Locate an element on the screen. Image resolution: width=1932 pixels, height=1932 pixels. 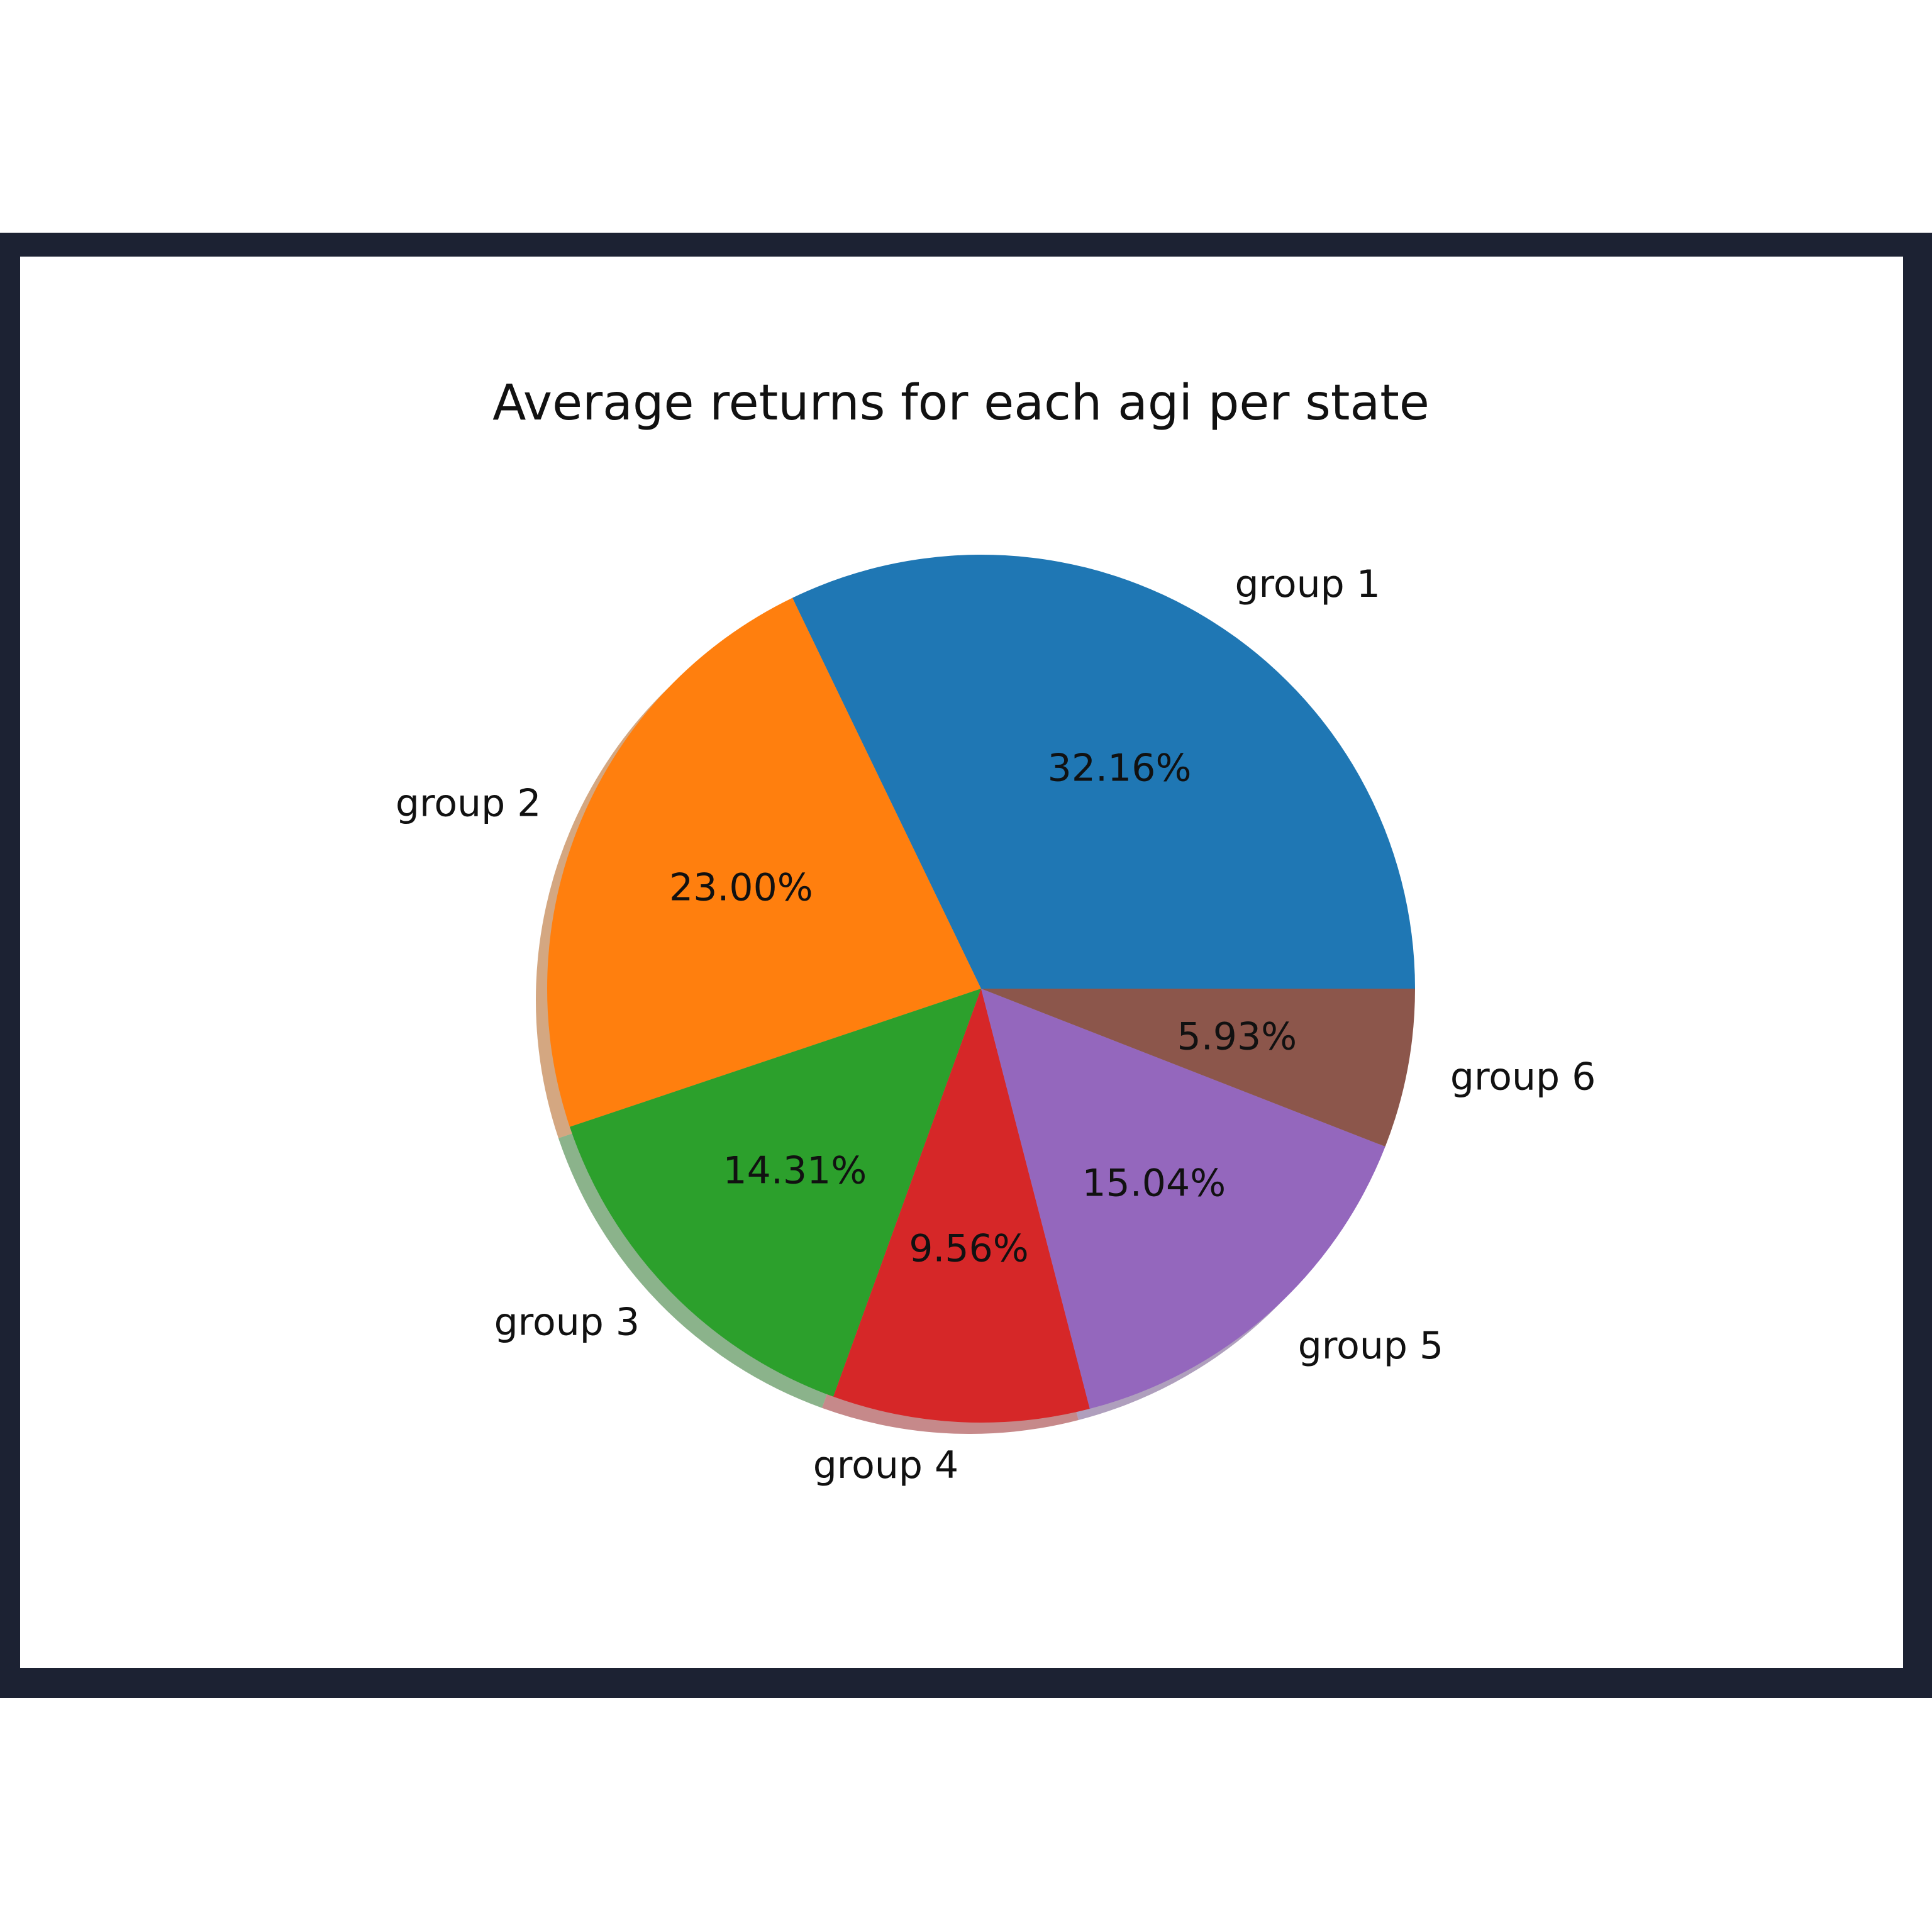
chart-title: Average returns for each agi per state is located at coordinates (961, 403).